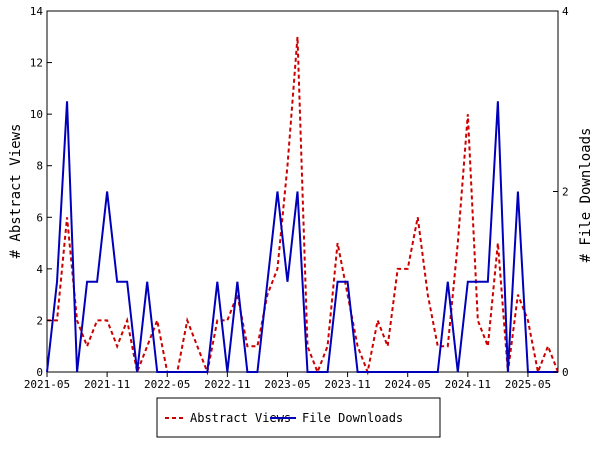  Describe the element at coordinates (240, 418) in the screenshot. I see `legend-label-abstract-views: Abstract Views` at that location.